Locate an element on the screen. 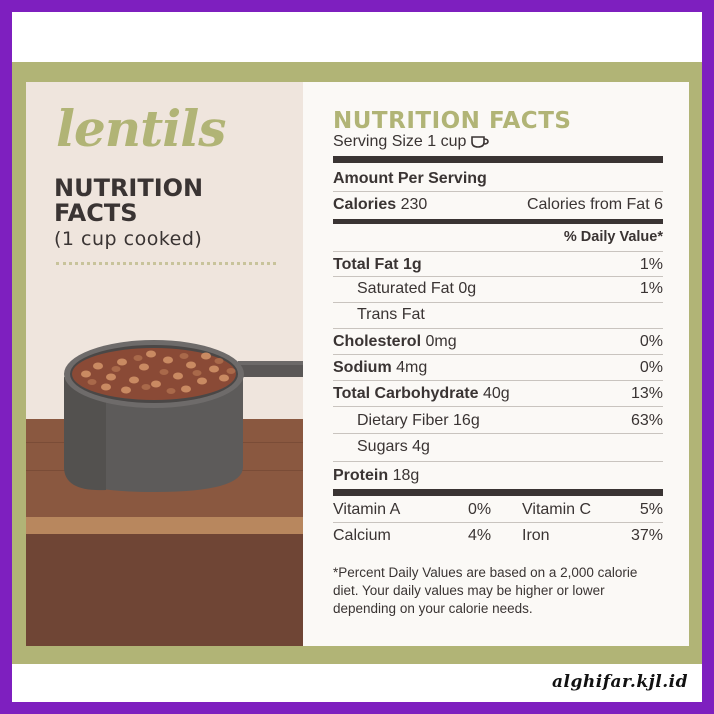 The width and height of the screenshot is (714, 714). nutrient-amount: 4g is located at coordinates (421, 446).